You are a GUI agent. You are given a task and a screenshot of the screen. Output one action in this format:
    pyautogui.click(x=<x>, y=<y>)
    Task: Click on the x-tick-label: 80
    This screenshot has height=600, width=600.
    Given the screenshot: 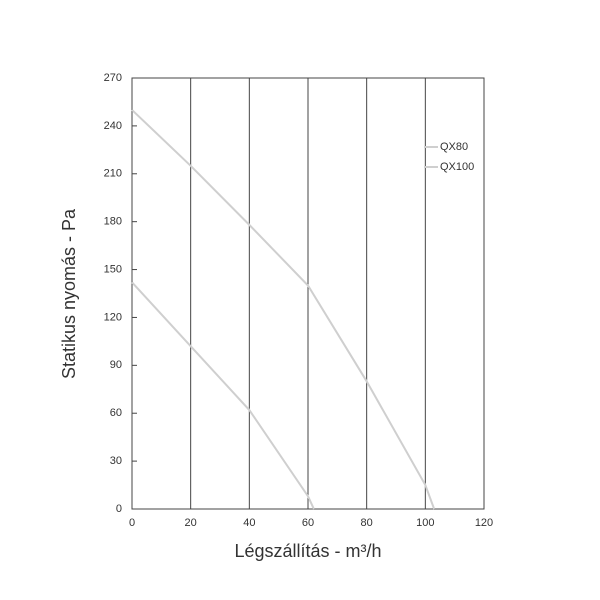 What is the action you would take?
    pyautogui.click(x=367, y=523)
    